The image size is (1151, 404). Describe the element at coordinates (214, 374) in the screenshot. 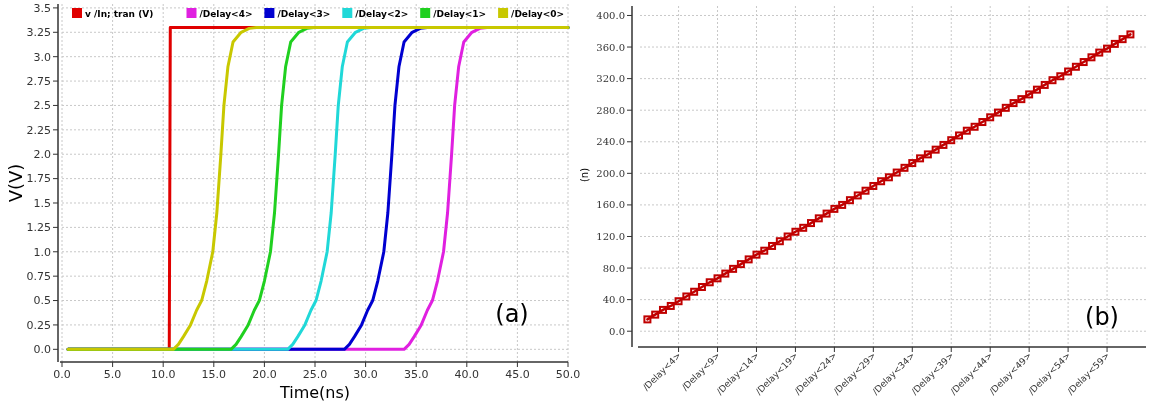

I see `x-tick-label: 15.0` at that location.